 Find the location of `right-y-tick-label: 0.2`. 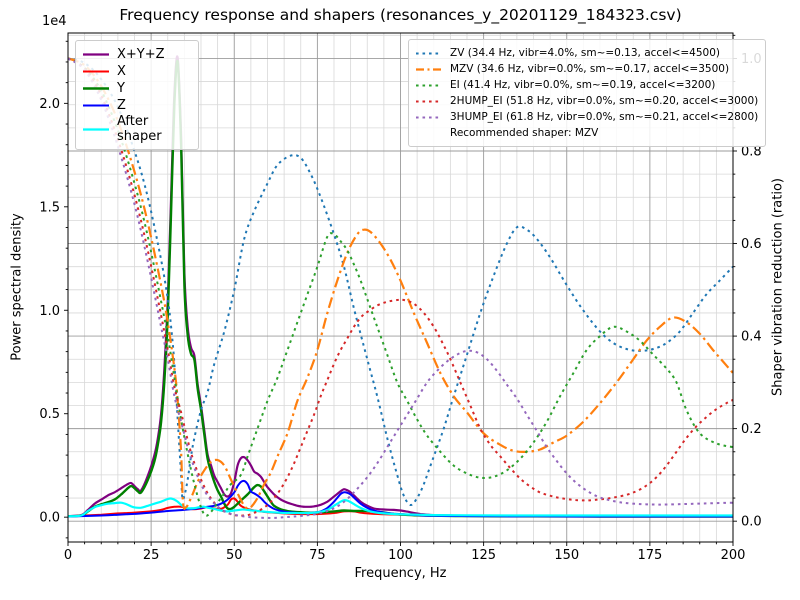

right-y-tick-label: 0.2 is located at coordinates (751, 429).